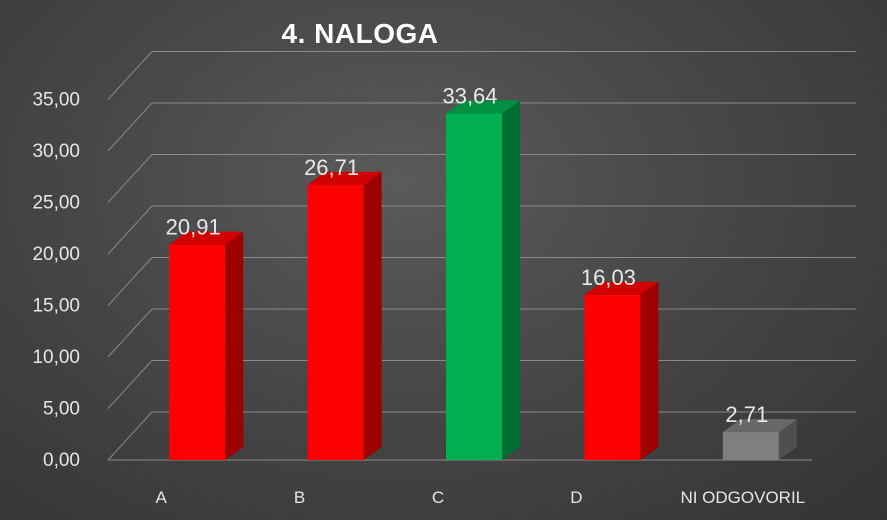 The image size is (887, 520). Describe the element at coordinates (56, 100) in the screenshot. I see `y-tick-label: 35,00` at that location.